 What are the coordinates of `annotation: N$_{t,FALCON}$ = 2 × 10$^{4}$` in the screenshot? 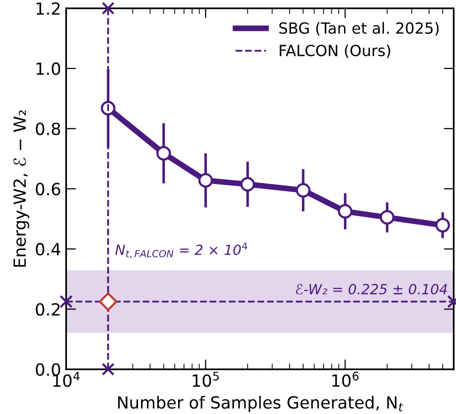 It's located at (181, 250).